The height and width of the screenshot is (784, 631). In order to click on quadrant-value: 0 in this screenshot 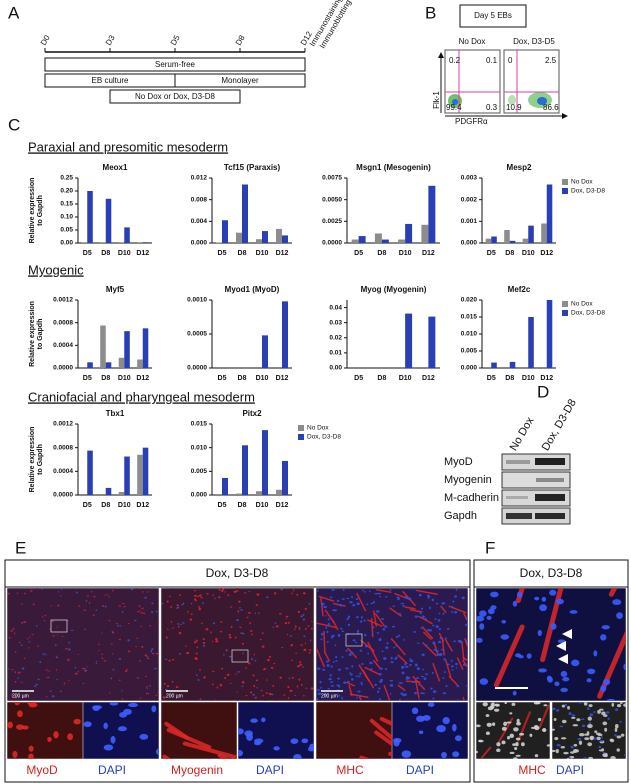, I will do `click(510, 60)`.